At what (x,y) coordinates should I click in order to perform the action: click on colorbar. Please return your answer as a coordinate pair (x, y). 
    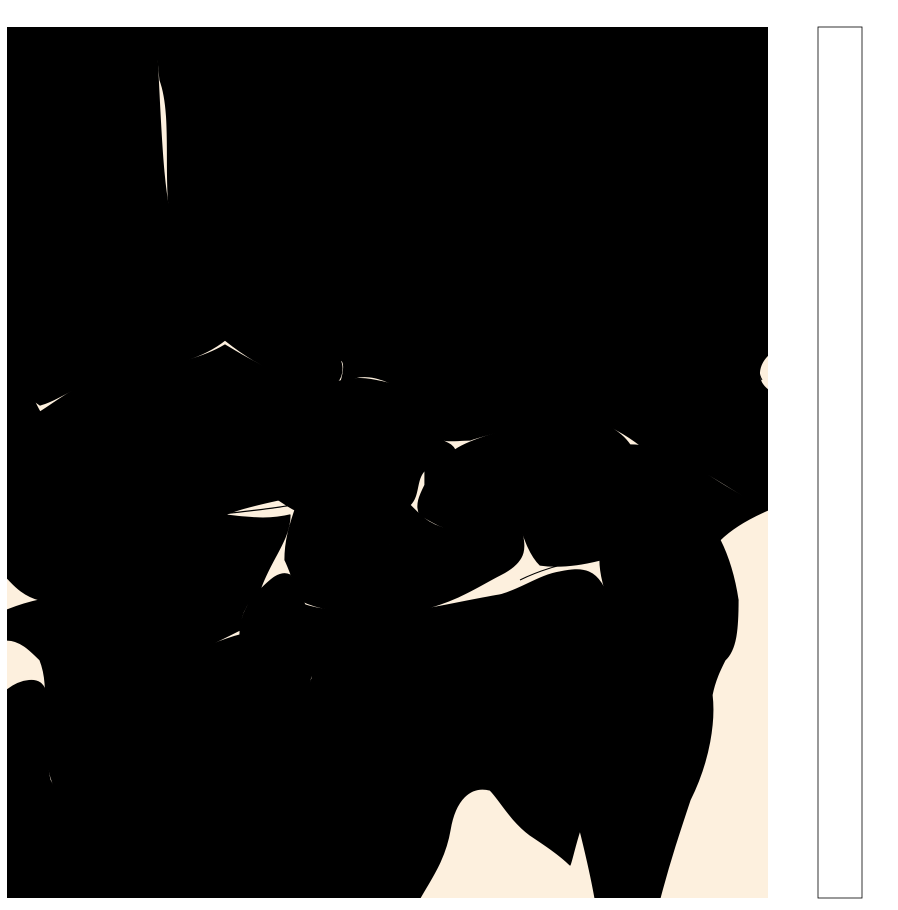
    Looking at the image, I should click on (840, 462).